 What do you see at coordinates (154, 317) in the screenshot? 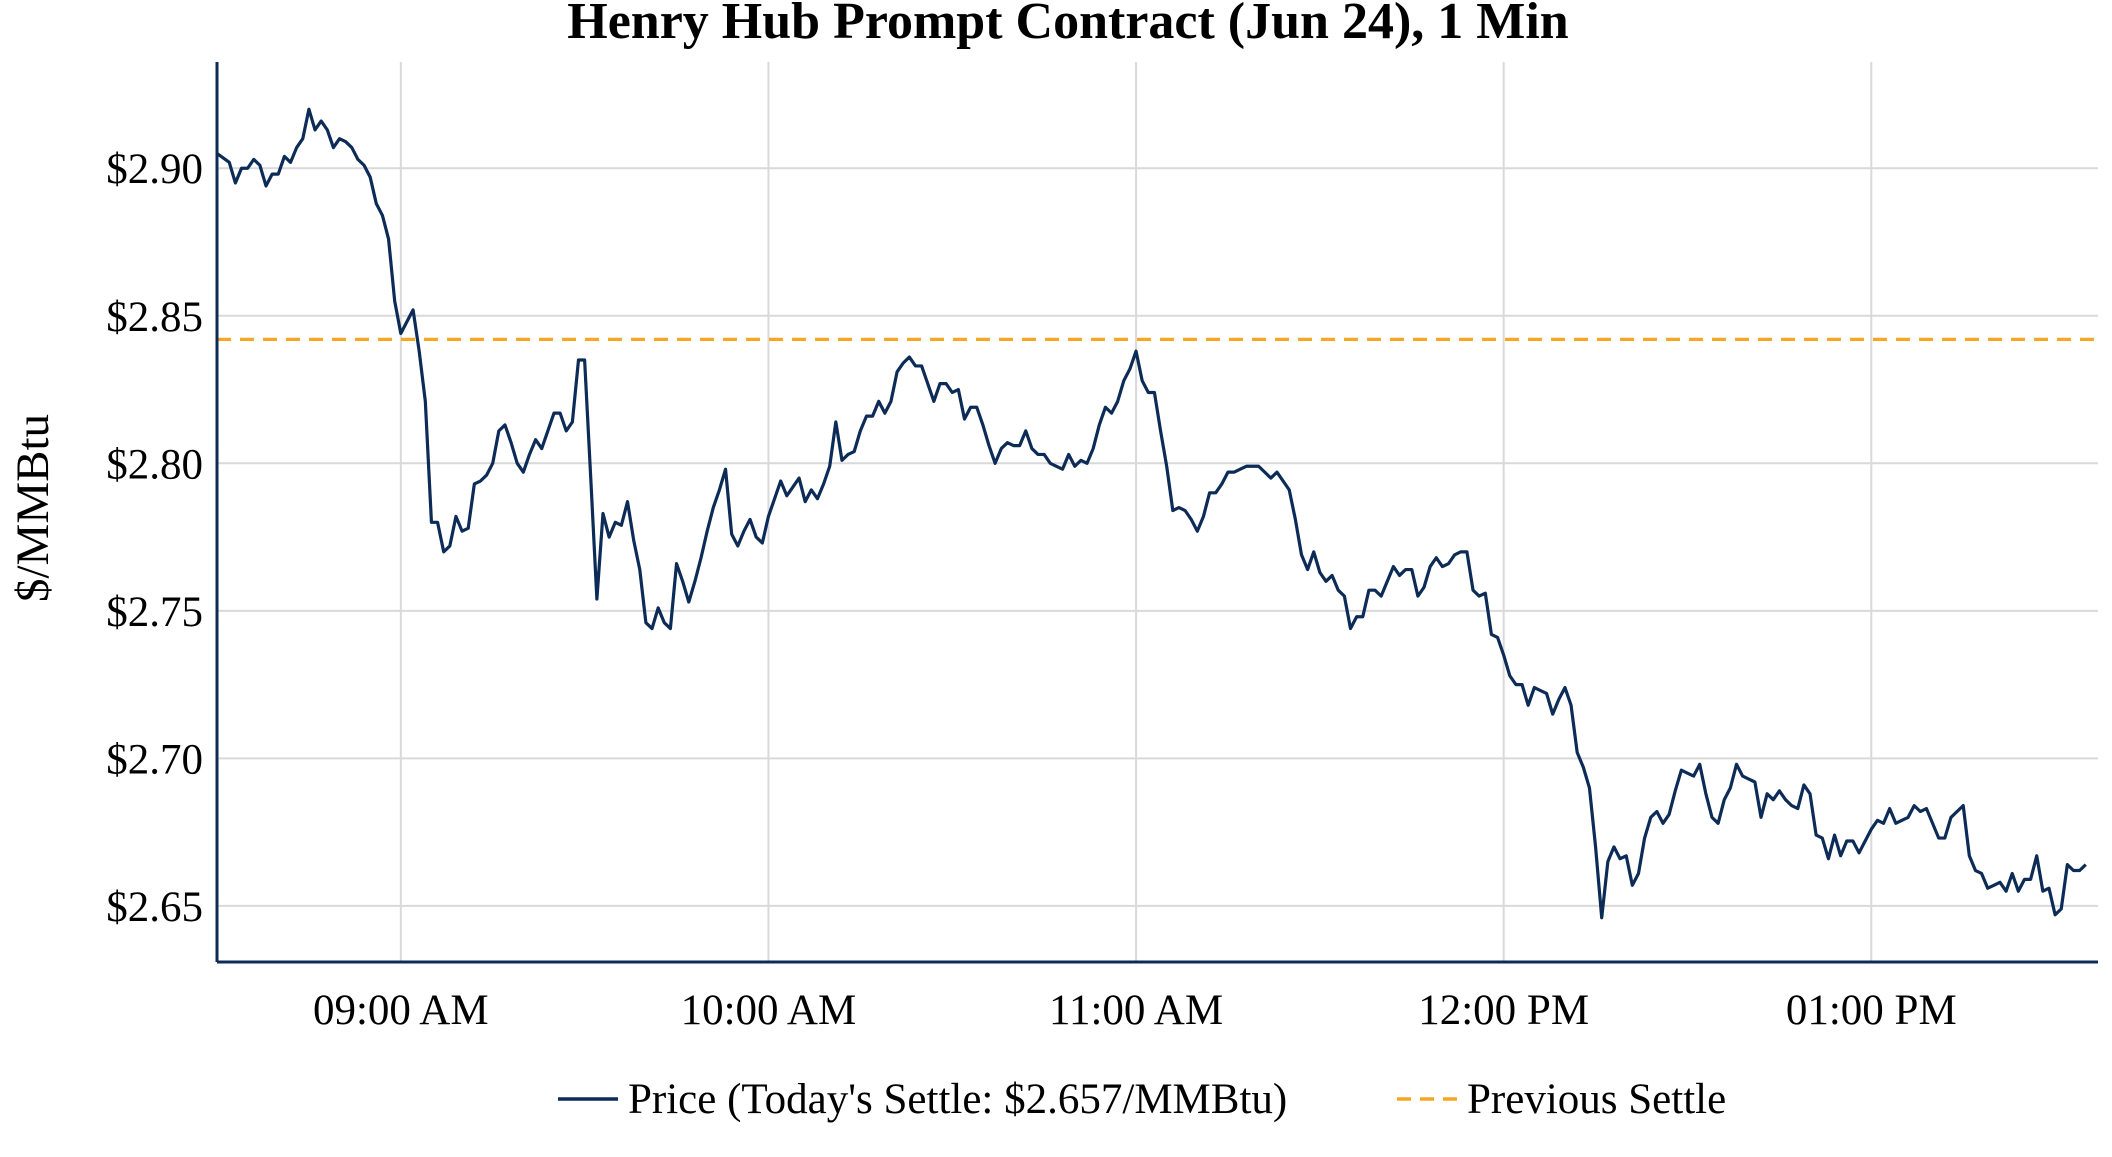
I see `y-tick-label: $2.85` at bounding box center [154, 317].